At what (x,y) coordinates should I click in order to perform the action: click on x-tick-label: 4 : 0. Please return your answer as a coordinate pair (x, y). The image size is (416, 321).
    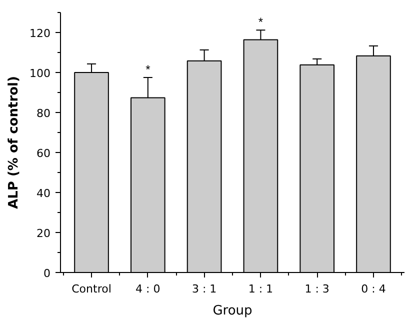
    Looking at the image, I should click on (148, 289).